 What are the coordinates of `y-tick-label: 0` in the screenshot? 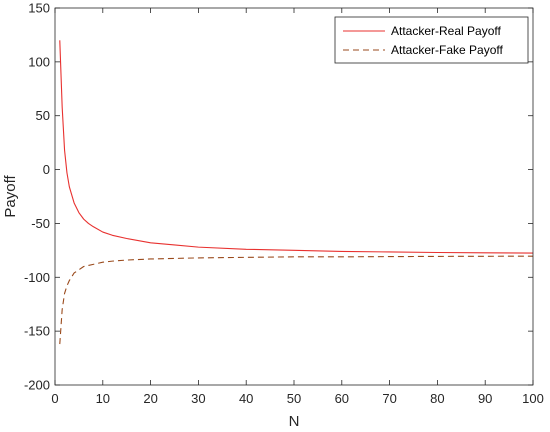 It's located at (46, 169).